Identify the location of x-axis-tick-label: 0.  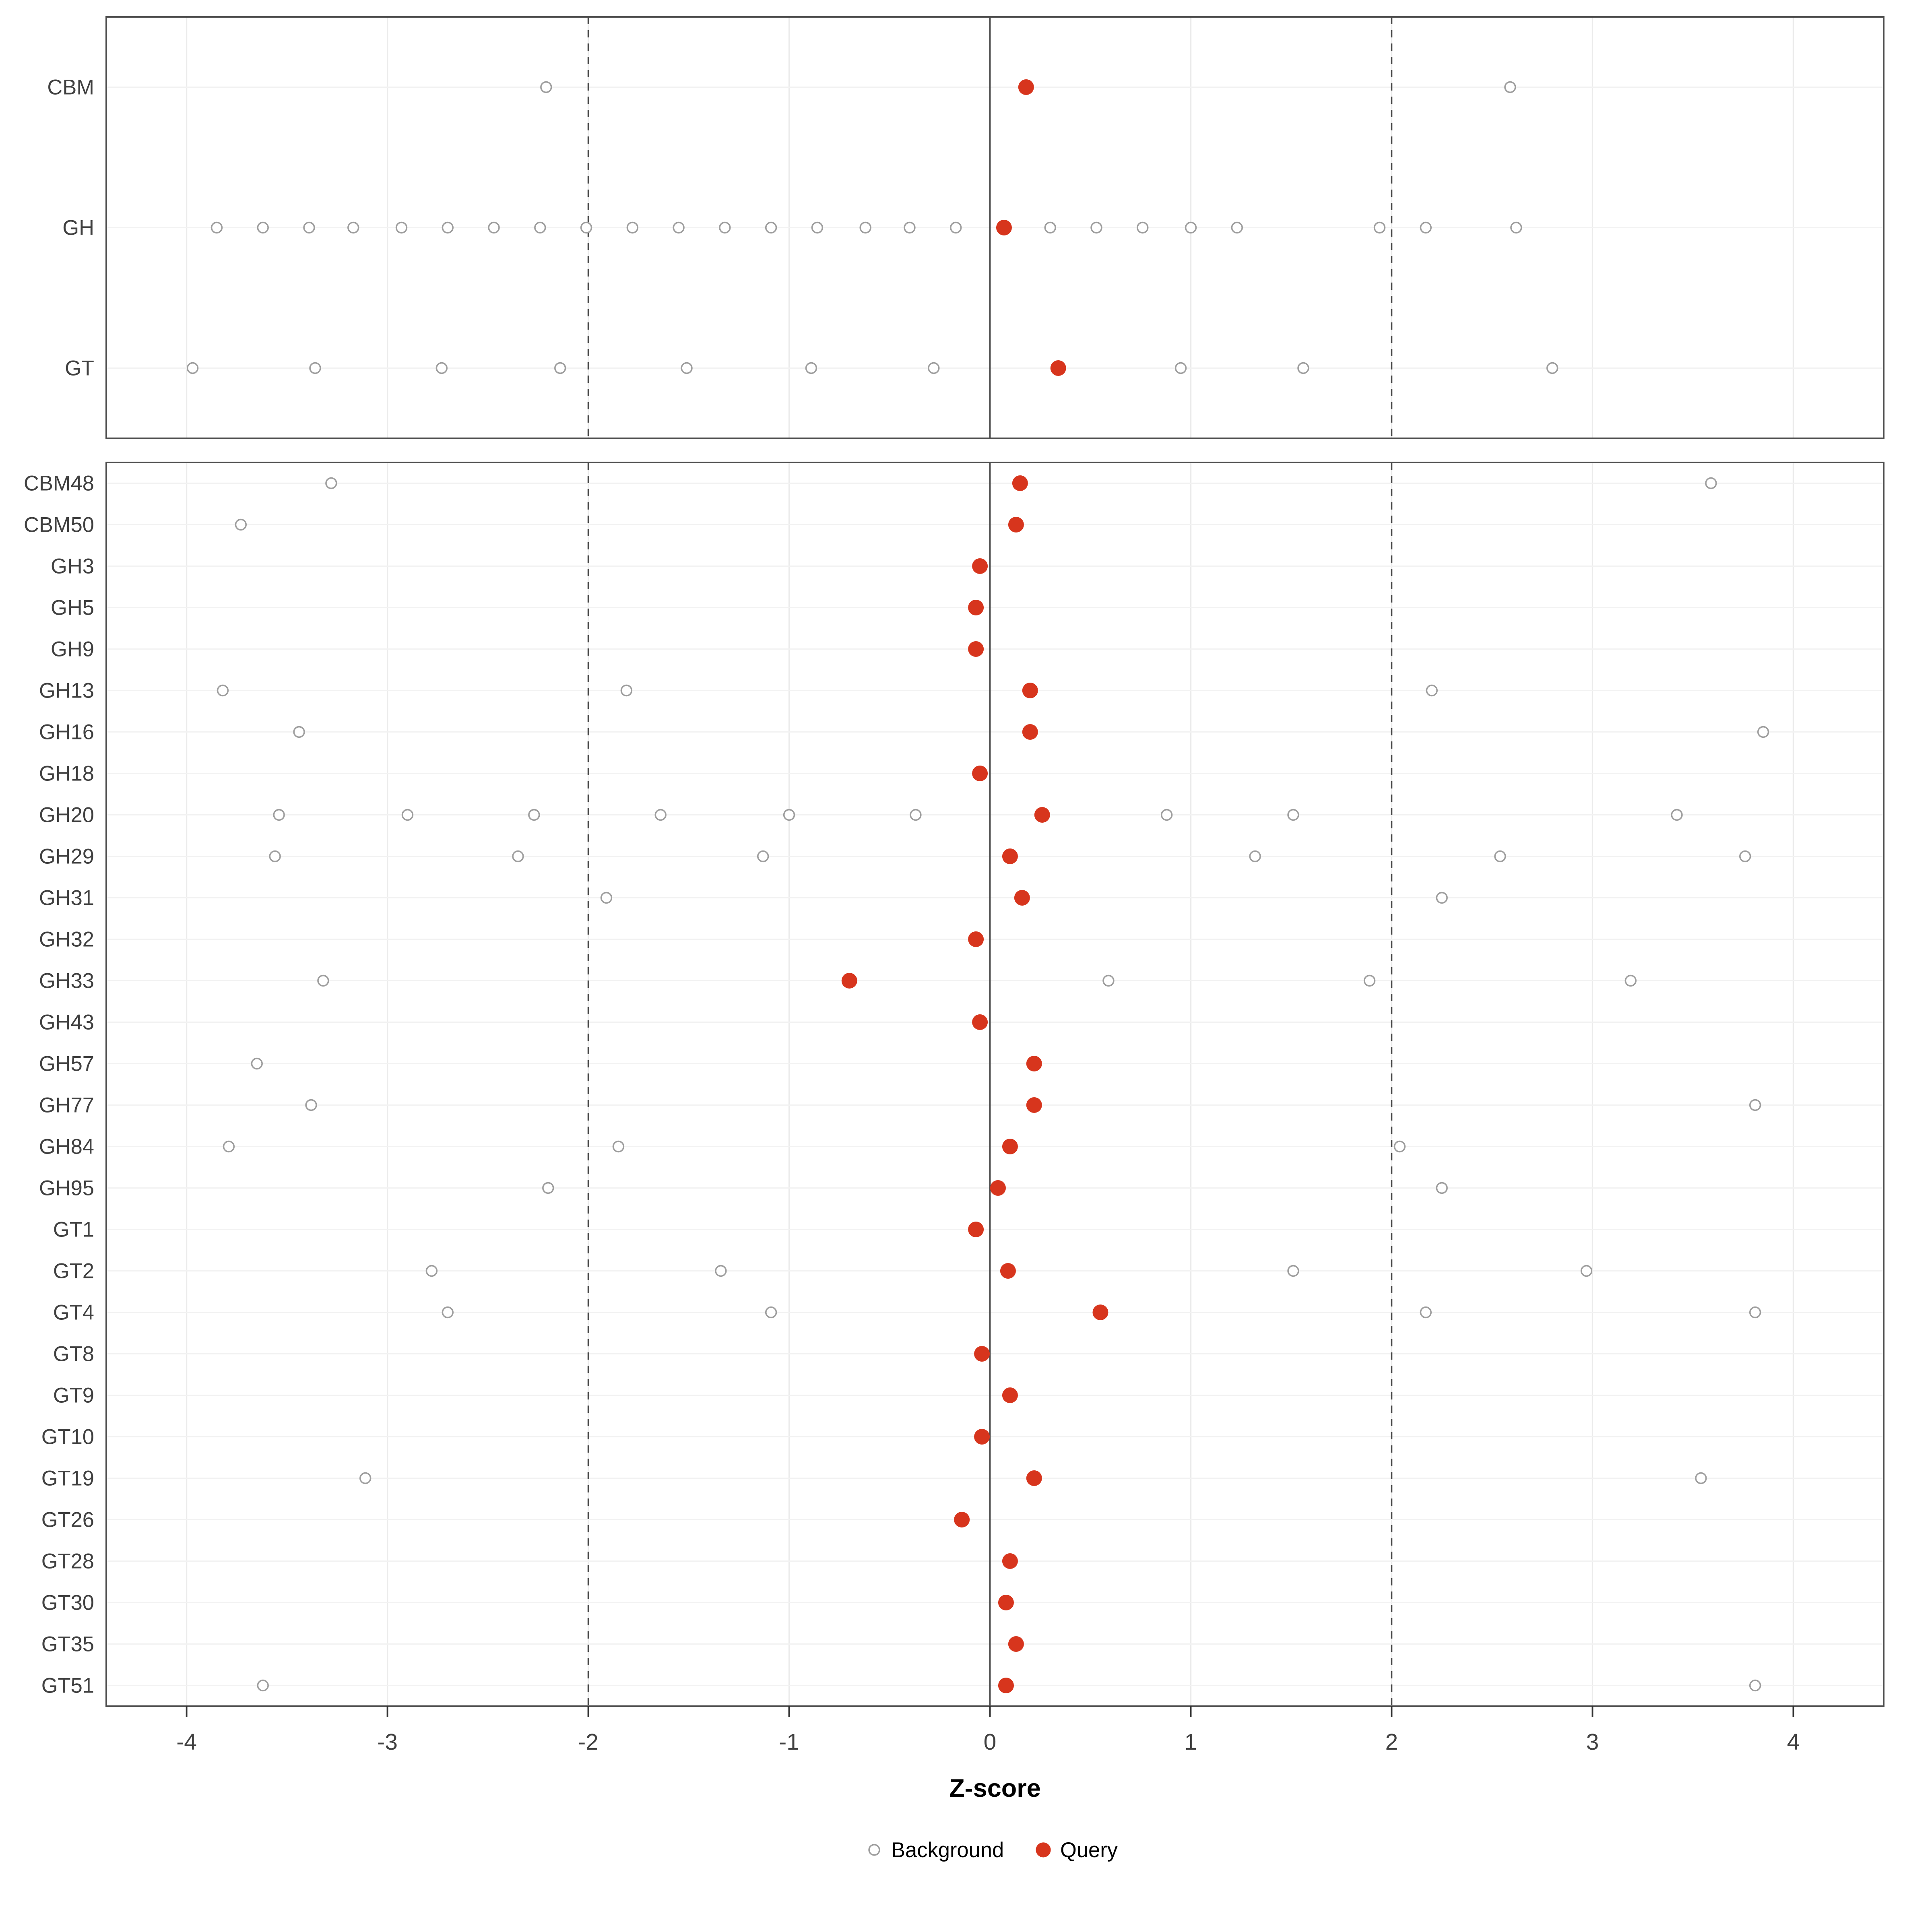
(990, 1742).